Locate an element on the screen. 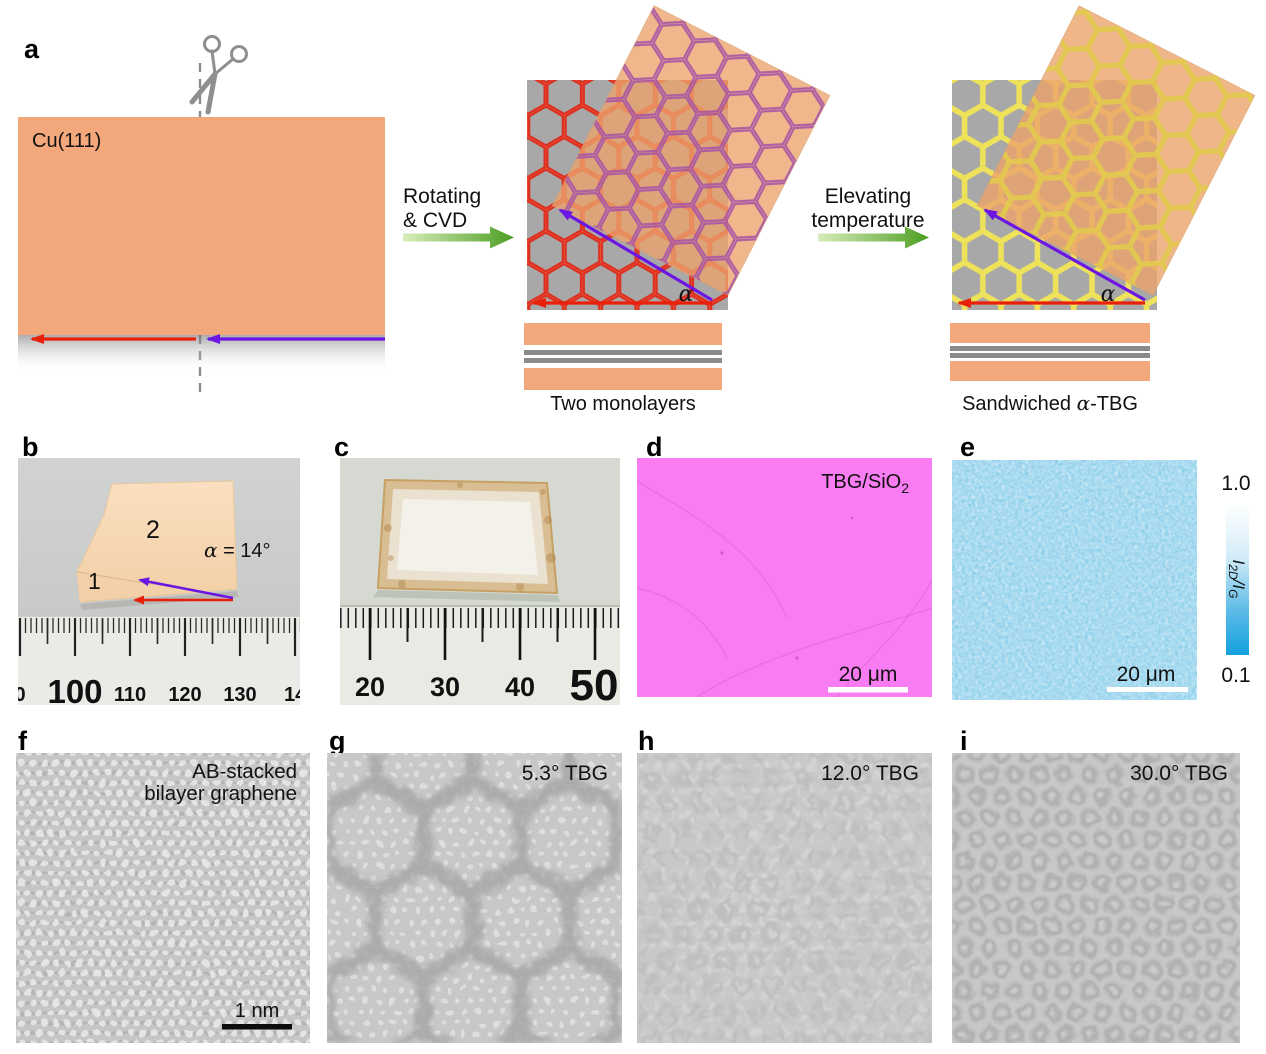 The height and width of the screenshot is (1054, 1266). substrate-shadow is located at coordinates (201, 354).